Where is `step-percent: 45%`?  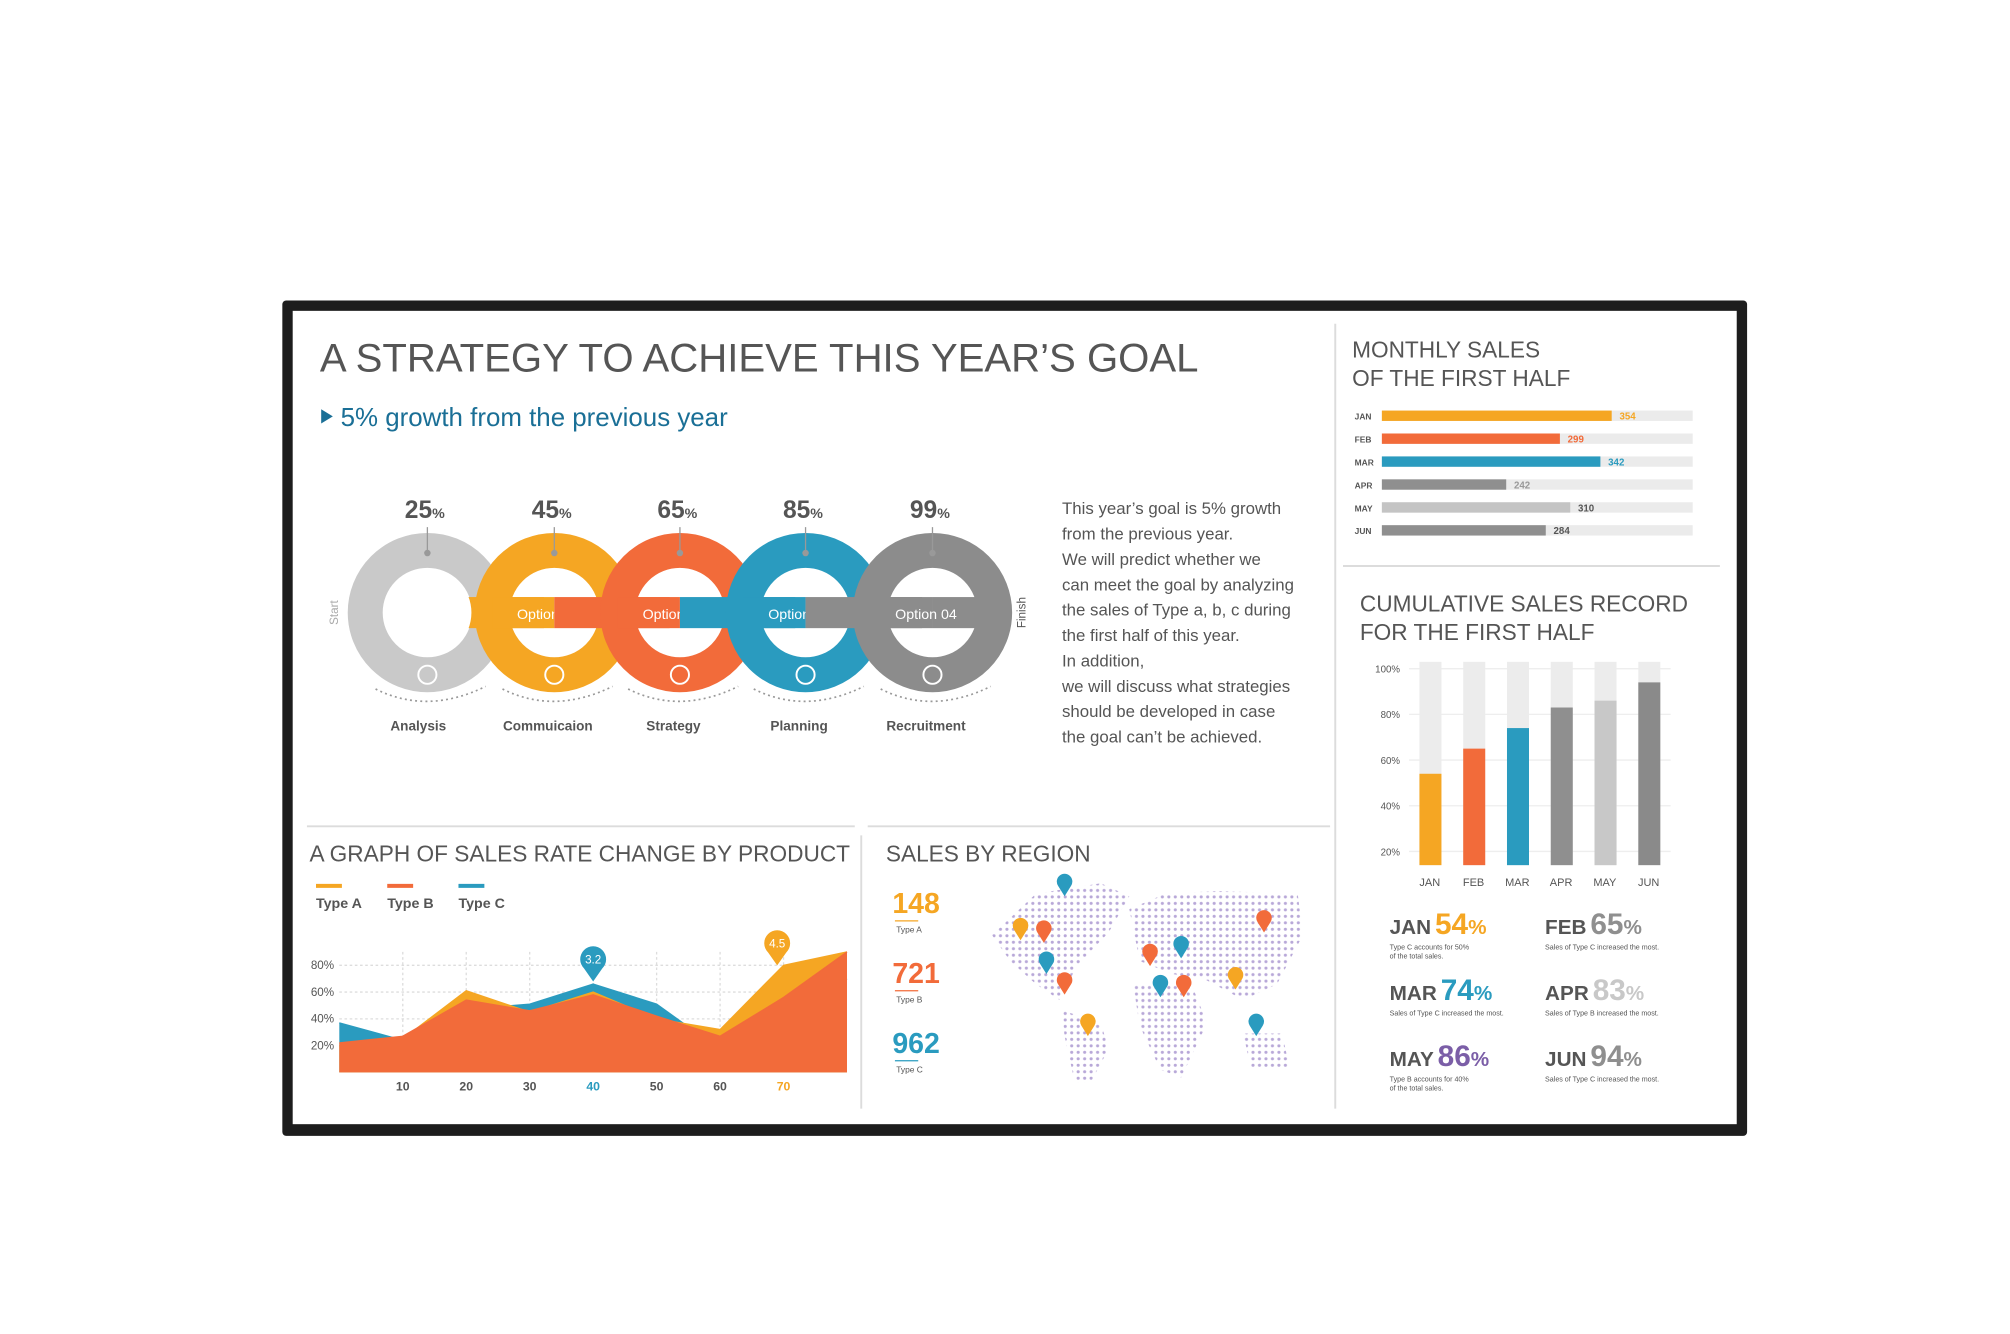
step-percent: 45% is located at coordinates (552, 510).